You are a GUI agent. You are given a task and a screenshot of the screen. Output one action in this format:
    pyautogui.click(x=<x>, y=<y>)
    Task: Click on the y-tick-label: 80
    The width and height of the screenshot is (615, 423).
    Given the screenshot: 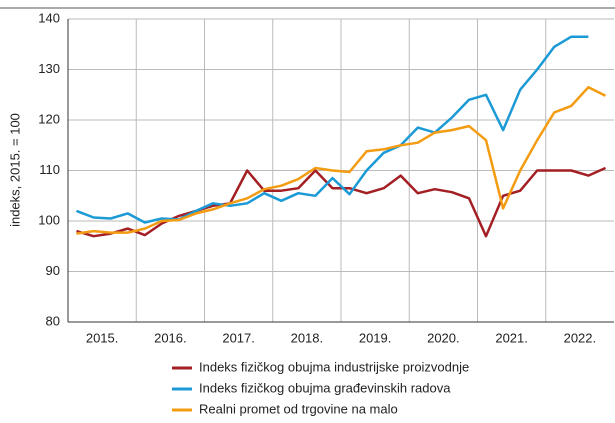 What is the action you would take?
    pyautogui.click(x=53, y=320)
    